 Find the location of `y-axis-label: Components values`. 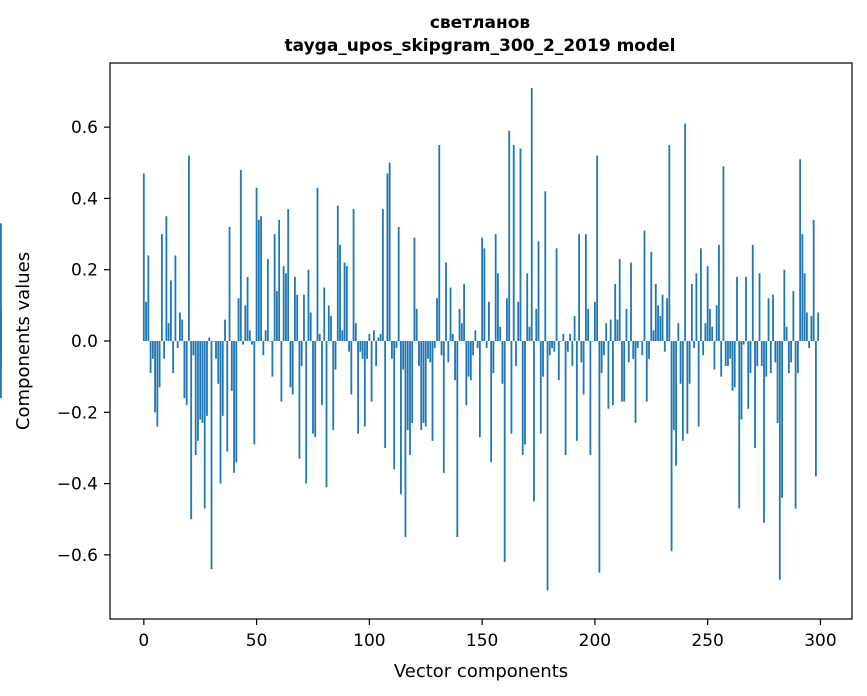

y-axis-label: Components values is located at coordinates (23, 341).